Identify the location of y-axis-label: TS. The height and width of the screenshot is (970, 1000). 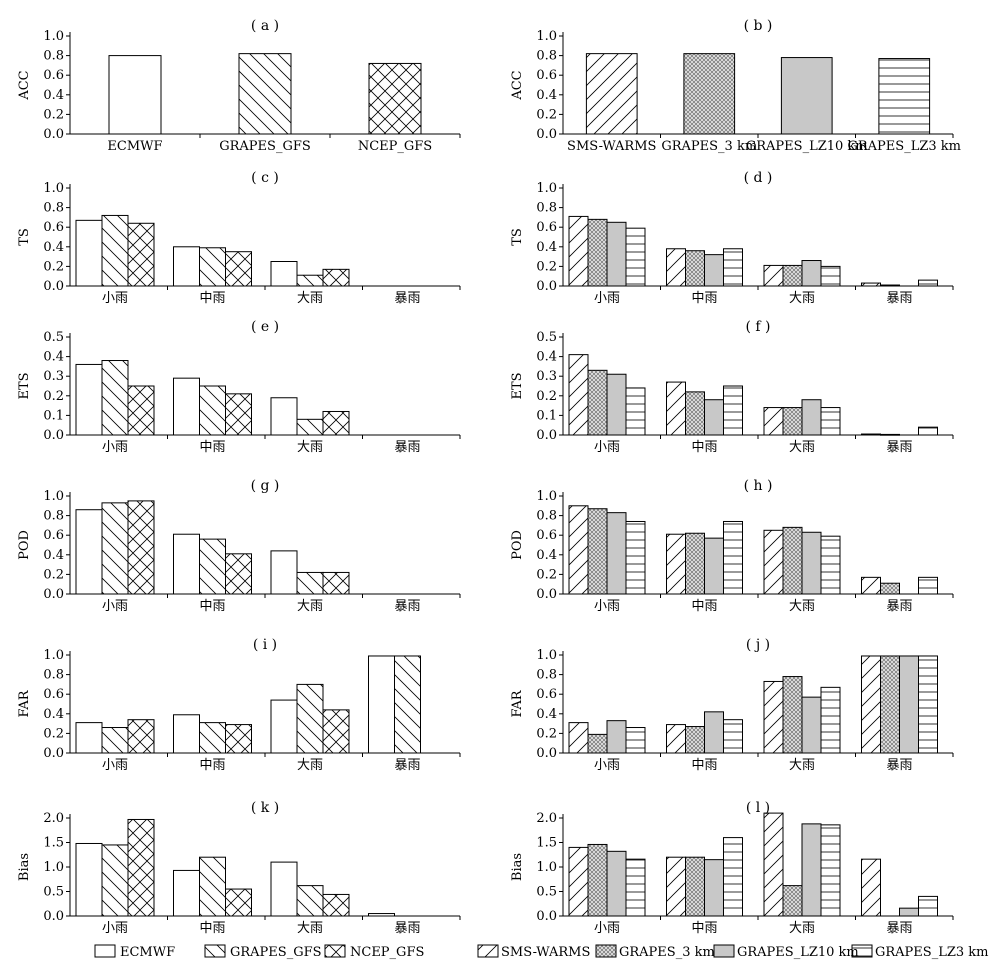
(517, 237).